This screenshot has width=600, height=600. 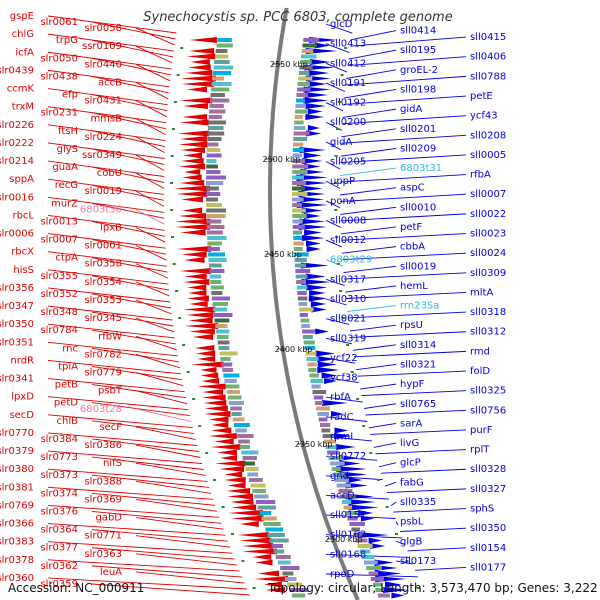 I want to click on kbp-tick-label: 2400 kbp, so click(x=294, y=349).